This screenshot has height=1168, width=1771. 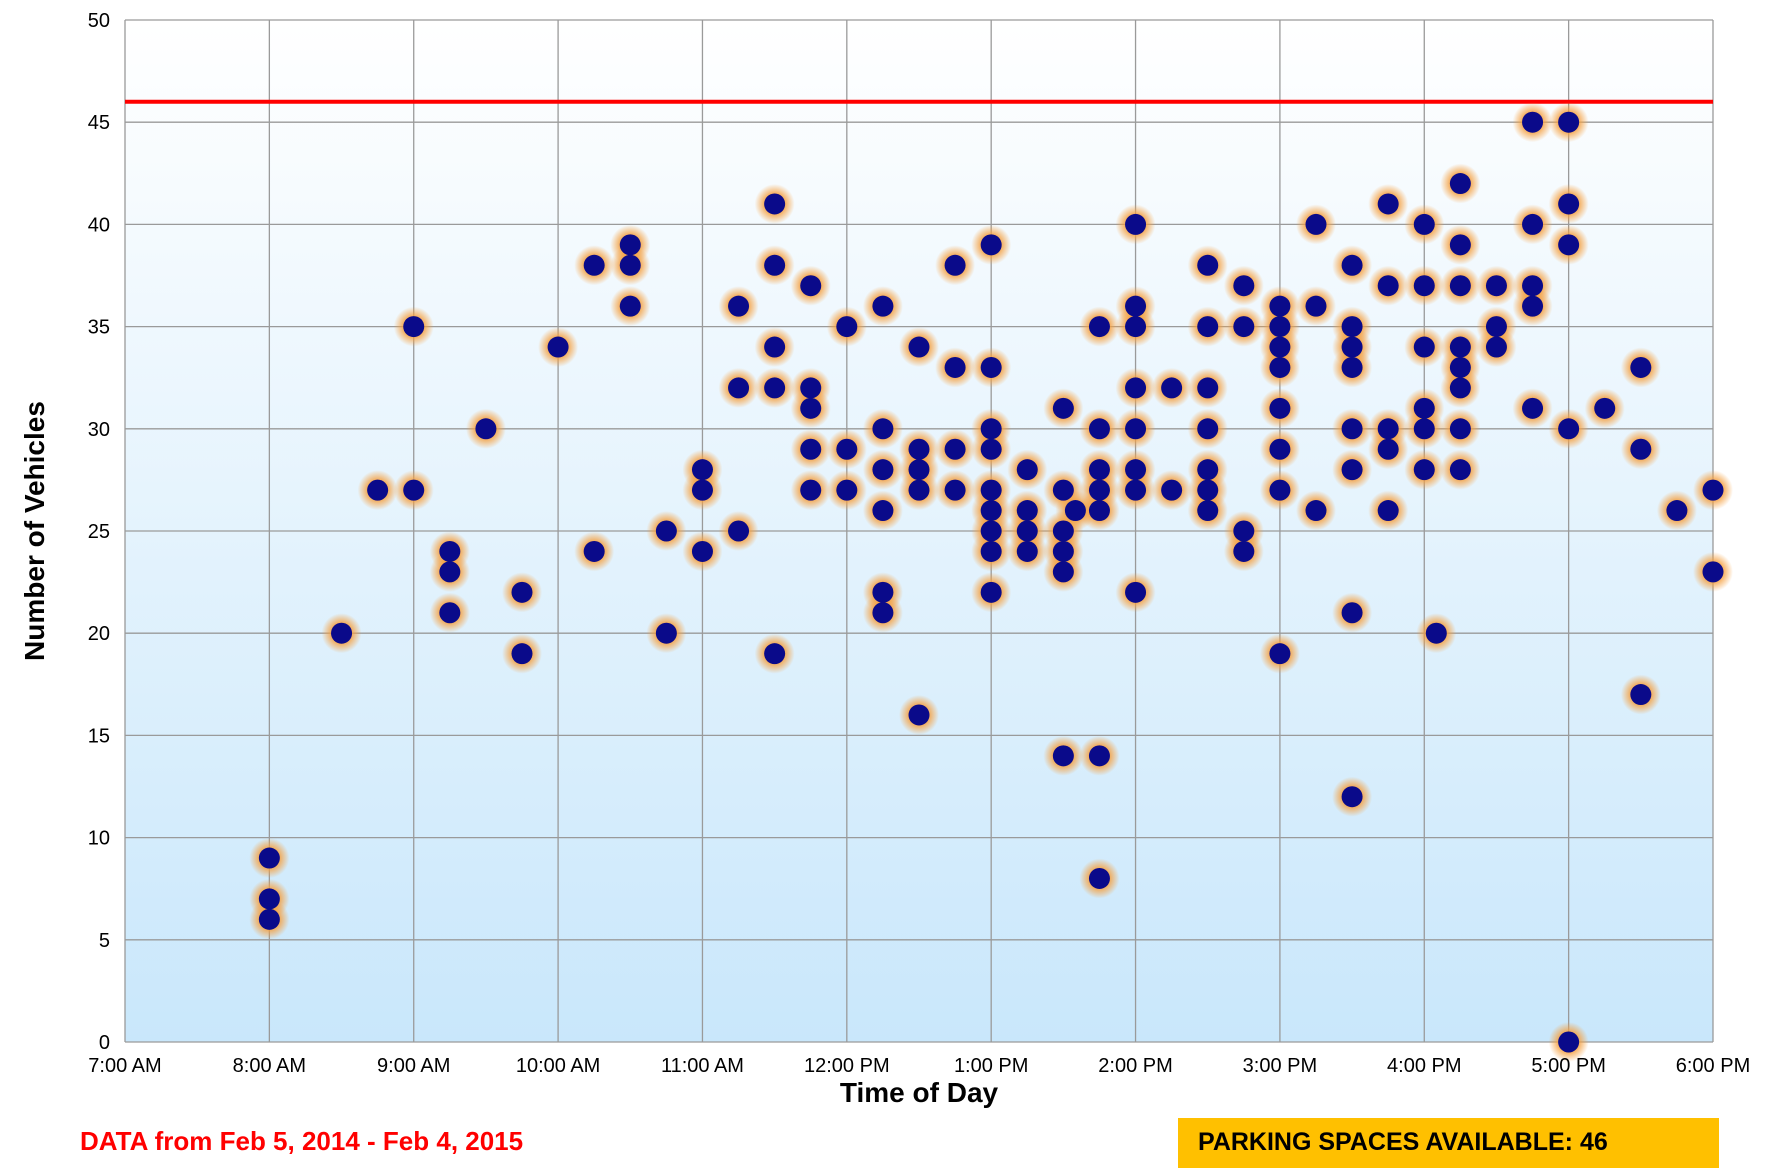 I want to click on x-tick-label: 2:00 PM, so click(x=1135, y=1066).